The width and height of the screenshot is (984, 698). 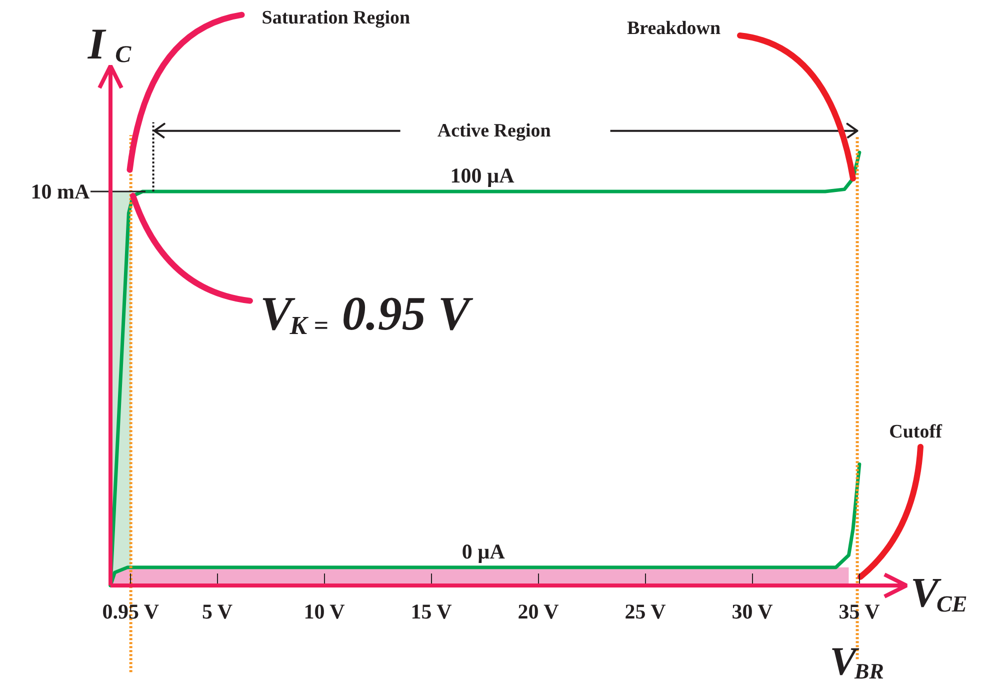 What do you see at coordinates (217, 612) in the screenshot?
I see `x-tick-label: 5 V` at bounding box center [217, 612].